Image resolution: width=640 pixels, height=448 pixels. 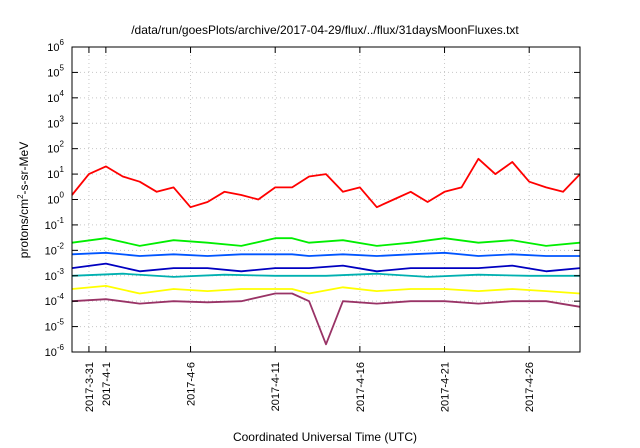 I want to click on y-tick-exponent: 5, so click(x=62, y=67).